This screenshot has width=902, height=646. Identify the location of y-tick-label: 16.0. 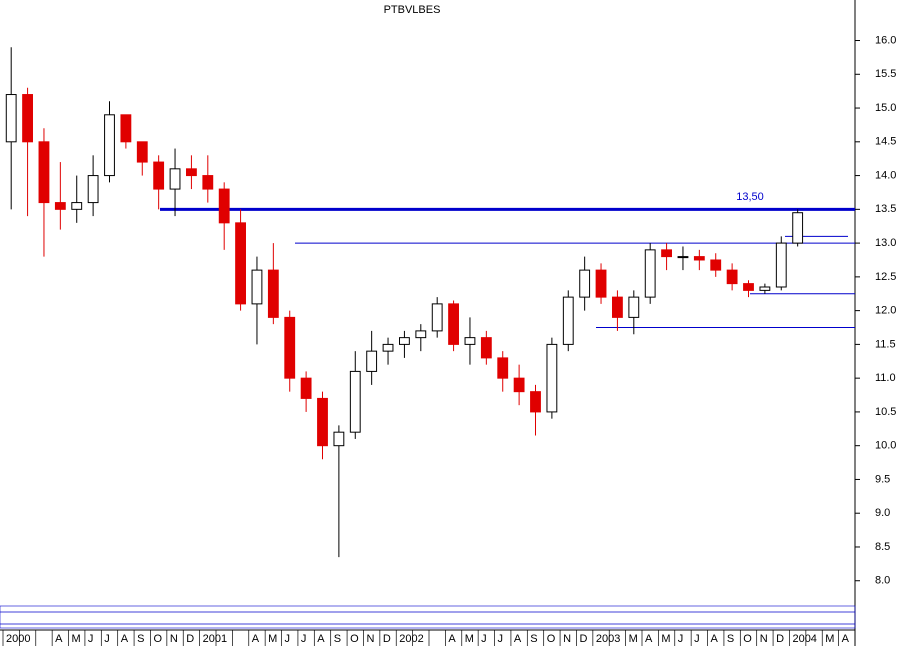
(885, 40).